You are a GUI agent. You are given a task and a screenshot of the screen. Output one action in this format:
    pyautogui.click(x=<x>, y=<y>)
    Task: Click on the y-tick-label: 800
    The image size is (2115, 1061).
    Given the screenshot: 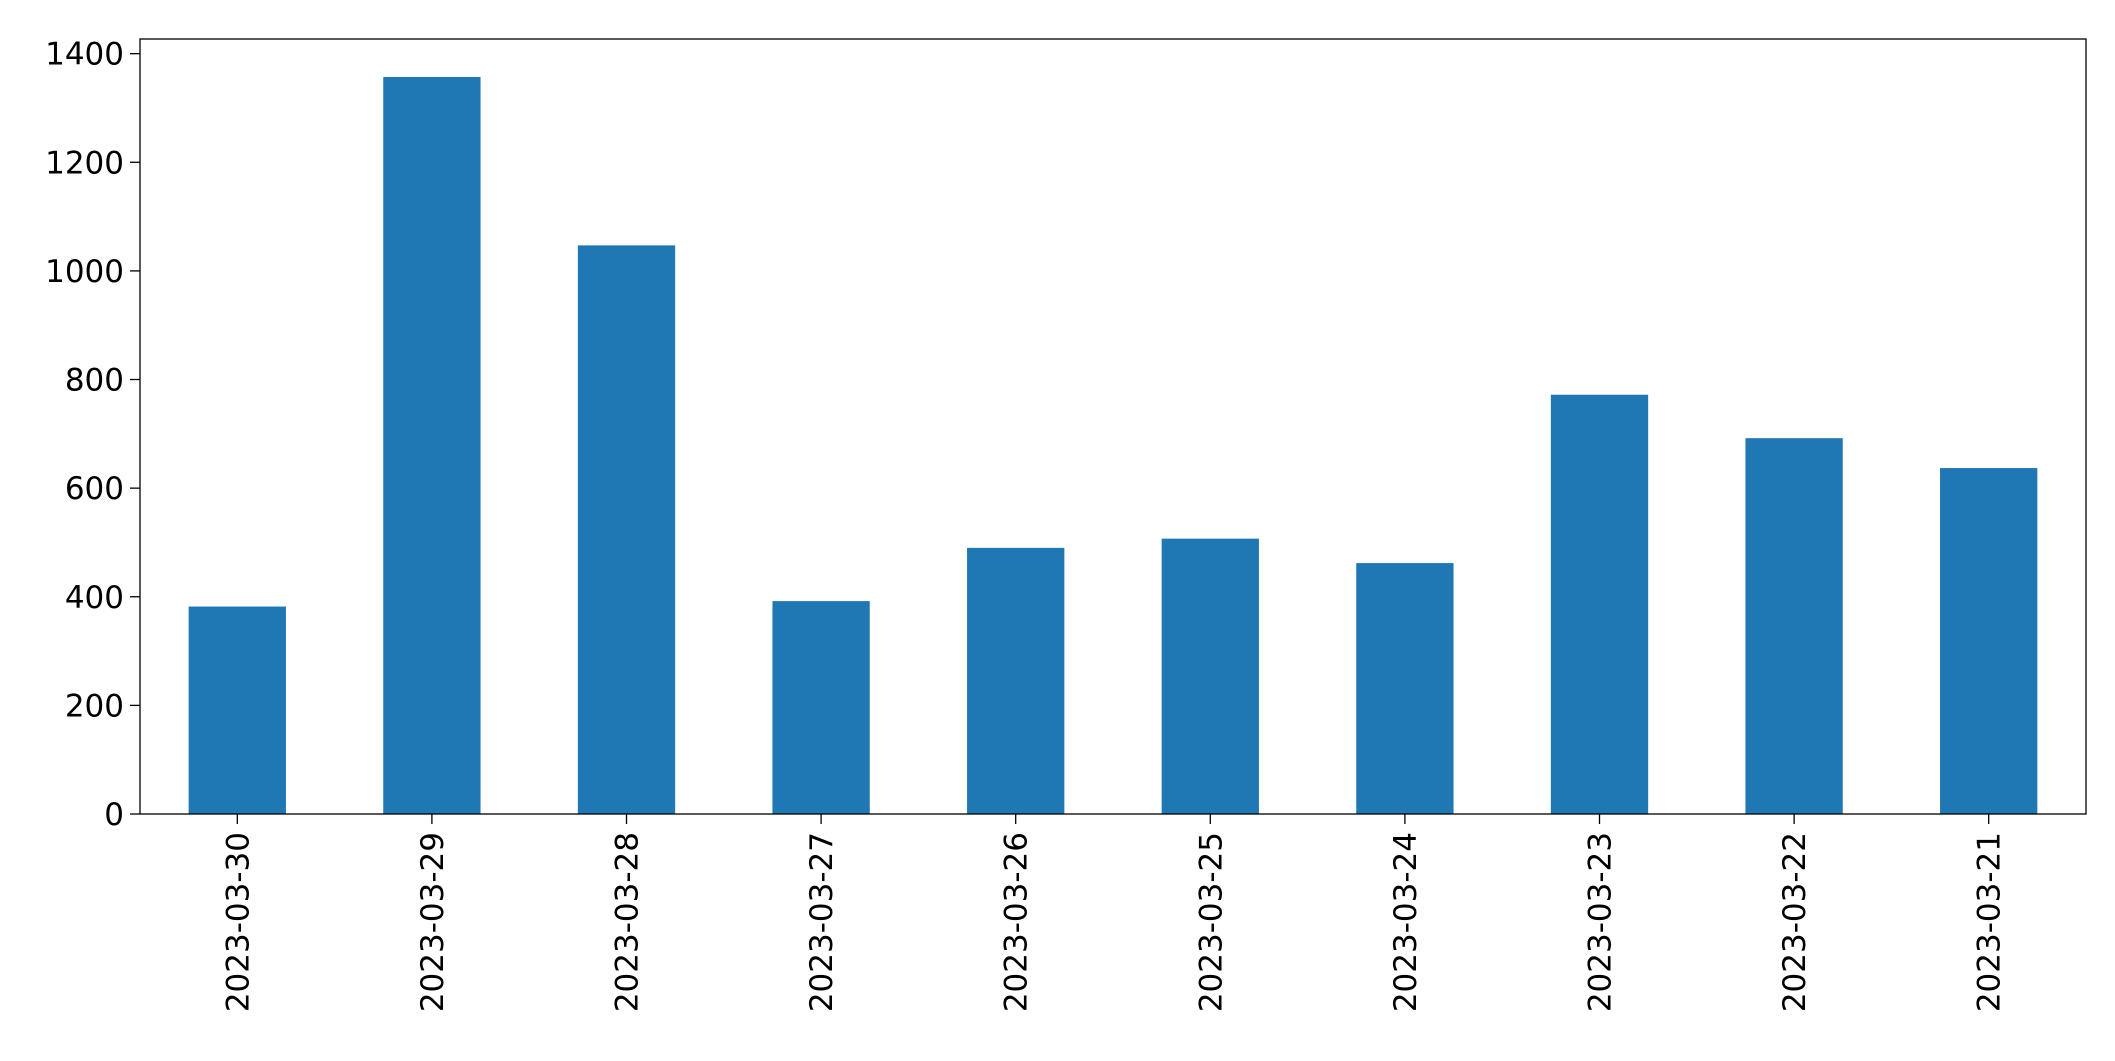 What is the action you would take?
    pyautogui.click(x=94, y=381)
    